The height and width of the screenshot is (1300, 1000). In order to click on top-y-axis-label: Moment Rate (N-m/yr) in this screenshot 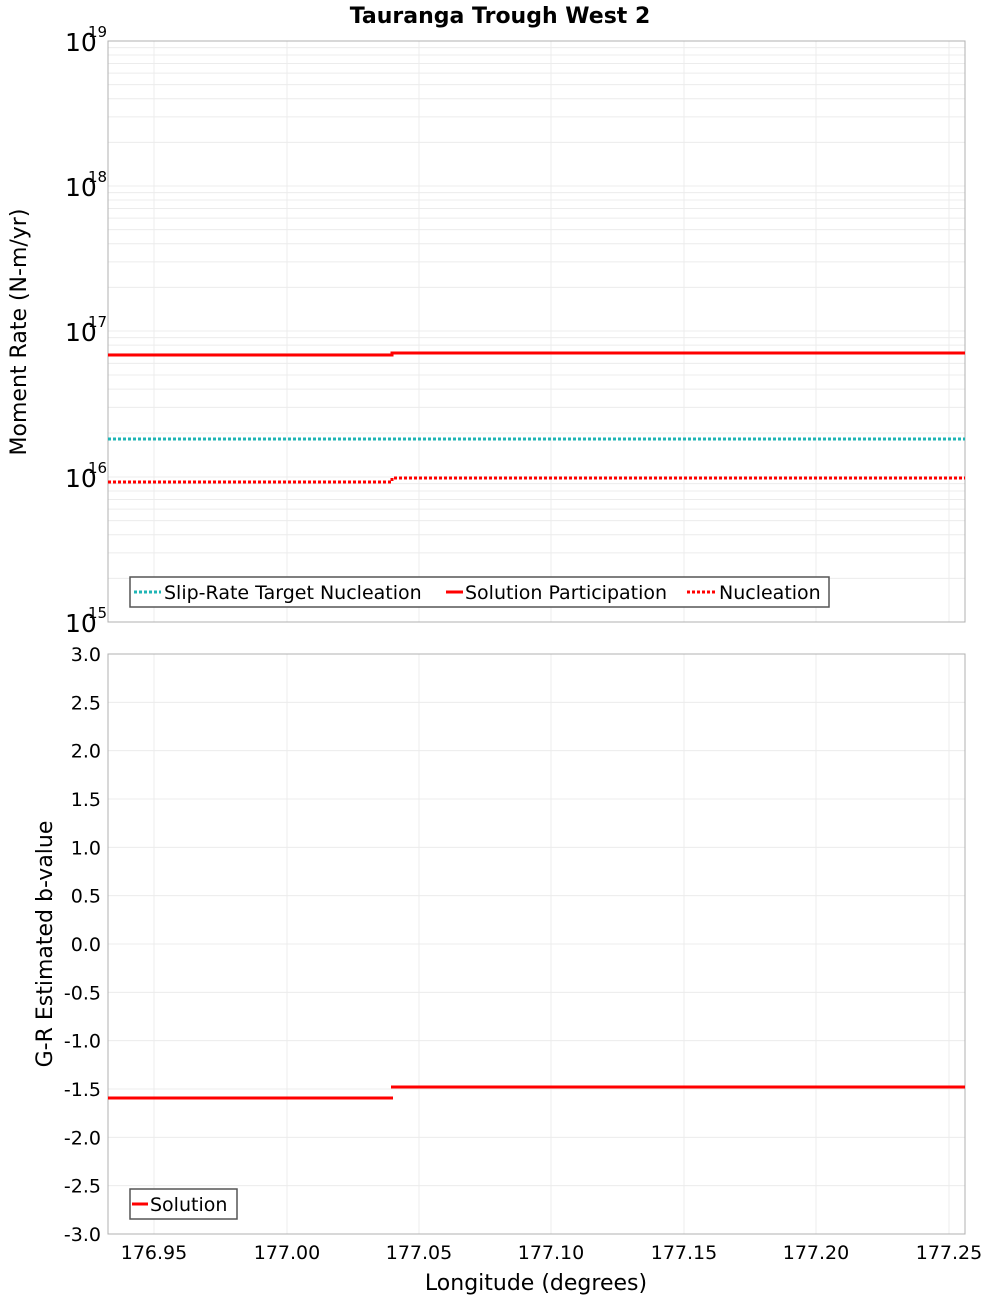, I will do `click(19, 332)`.